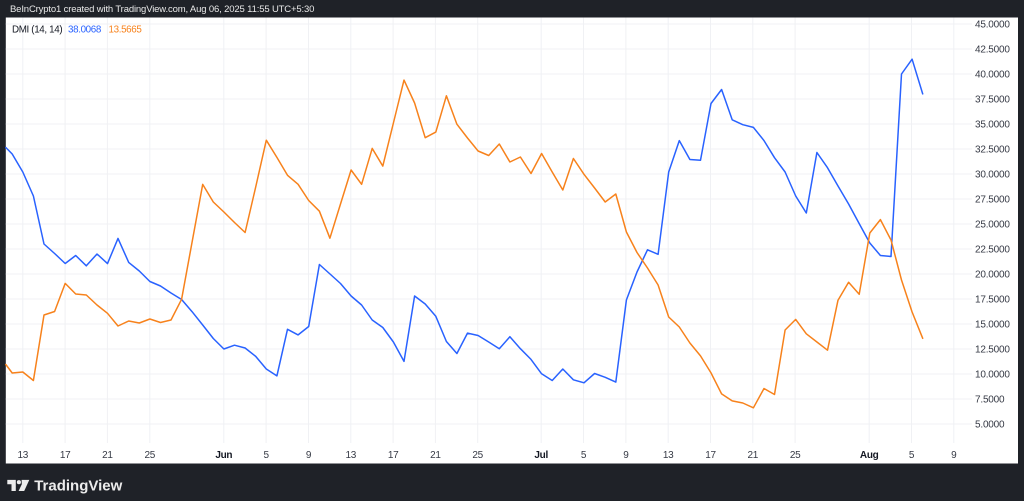 This screenshot has width=1024, height=501. I want to click on svg-text: 37.5000, so click(992, 100).